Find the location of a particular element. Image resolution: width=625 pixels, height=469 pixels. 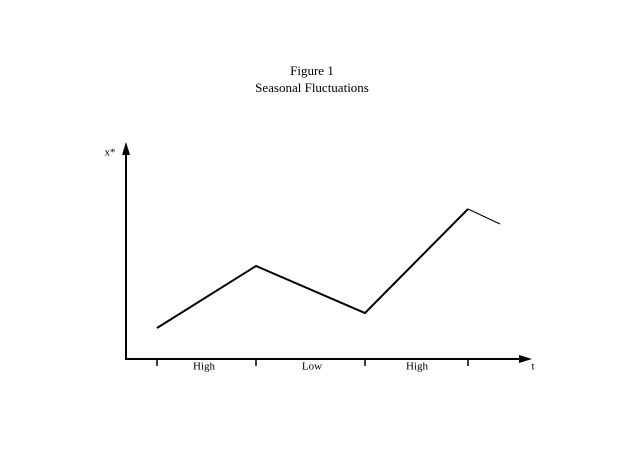

figure-subtitle: Seasonal Fluctuations is located at coordinates (312, 87).